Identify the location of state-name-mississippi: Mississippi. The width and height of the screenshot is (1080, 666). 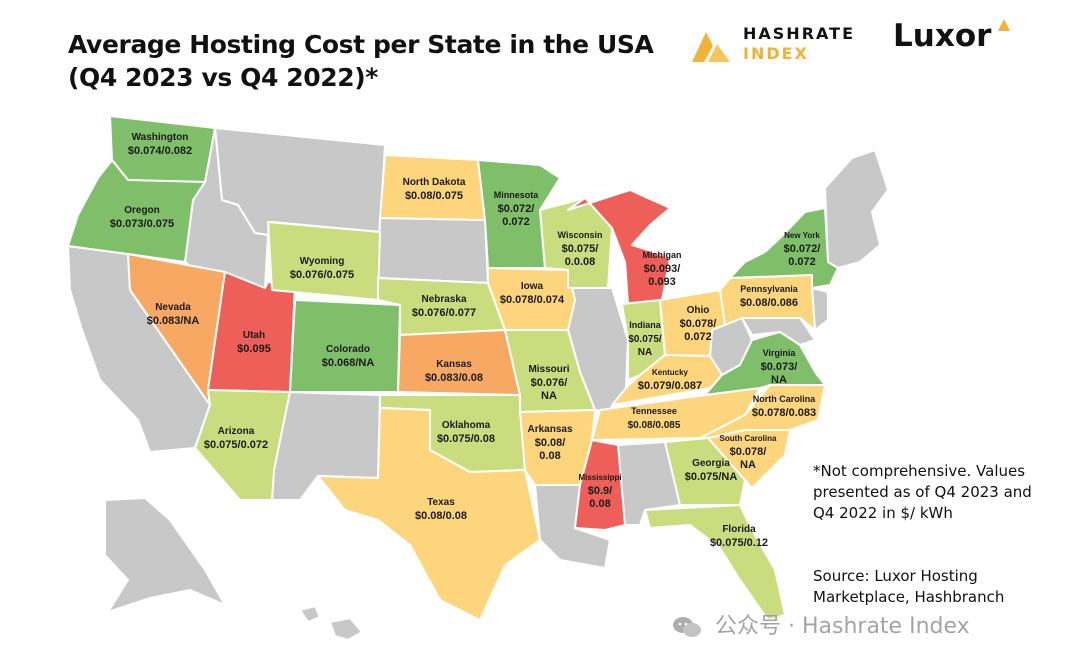
(599, 477).